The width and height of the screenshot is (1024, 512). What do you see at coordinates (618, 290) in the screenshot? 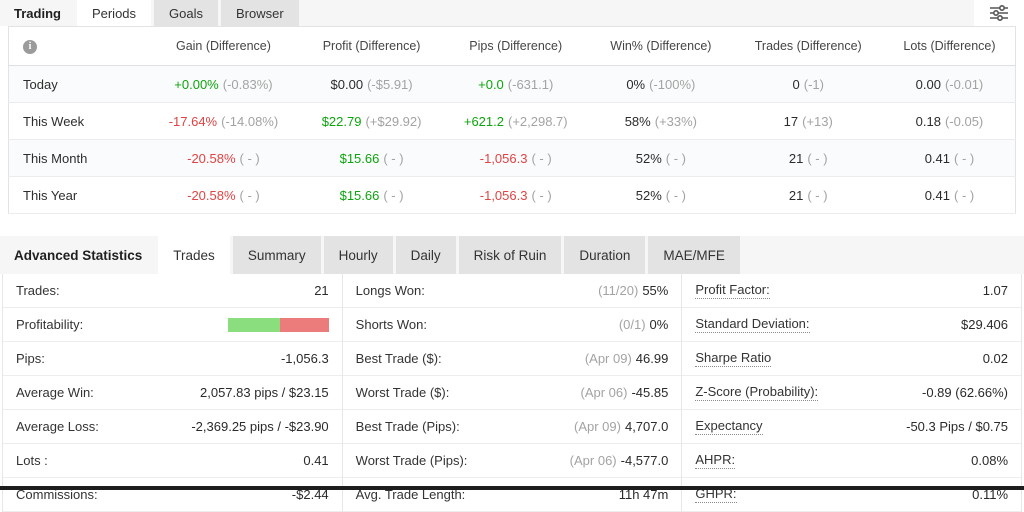
I see `stat-value-prefix: (11/20)` at bounding box center [618, 290].